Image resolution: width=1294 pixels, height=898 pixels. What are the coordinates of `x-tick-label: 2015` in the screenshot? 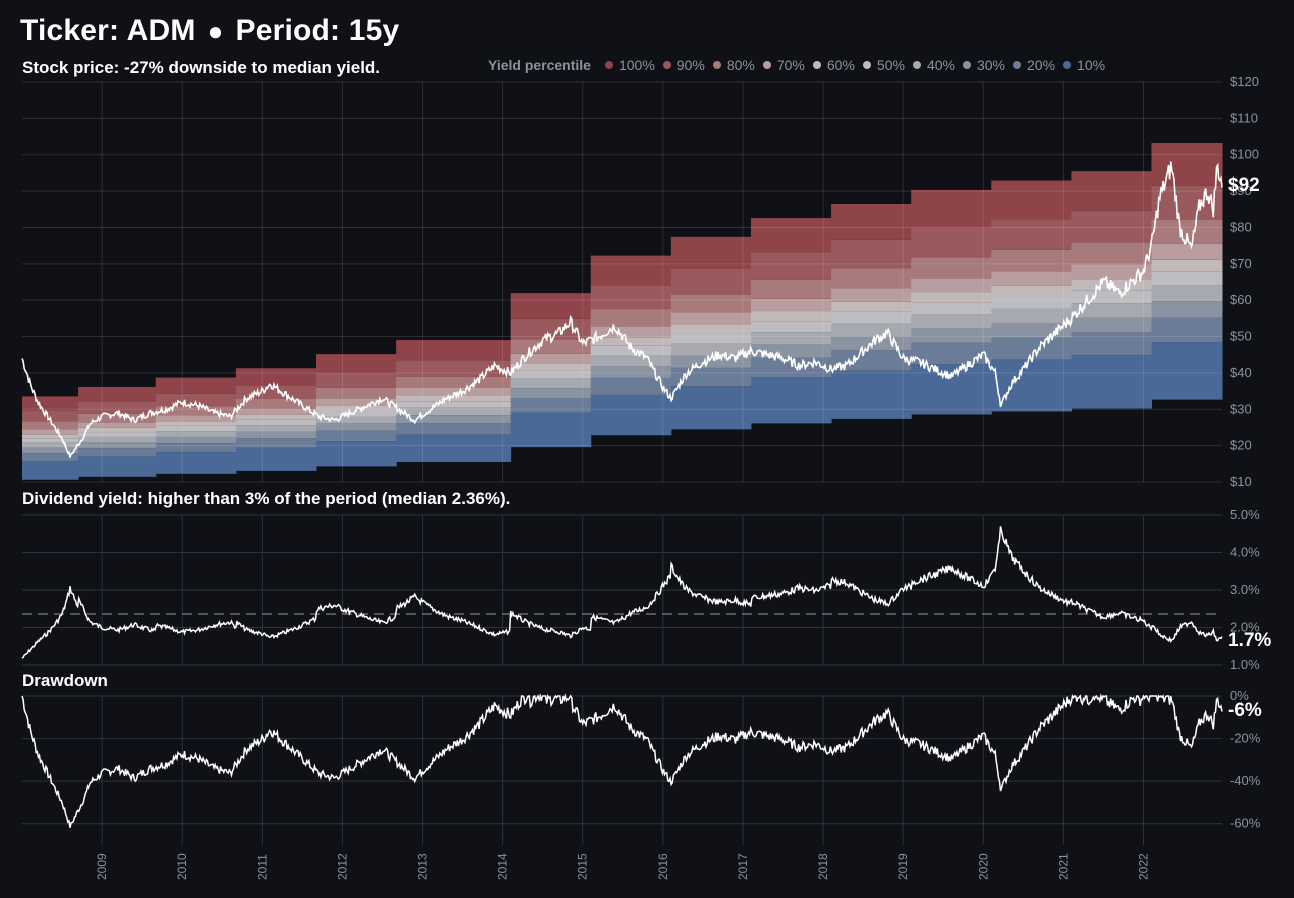 It's located at (583, 866).